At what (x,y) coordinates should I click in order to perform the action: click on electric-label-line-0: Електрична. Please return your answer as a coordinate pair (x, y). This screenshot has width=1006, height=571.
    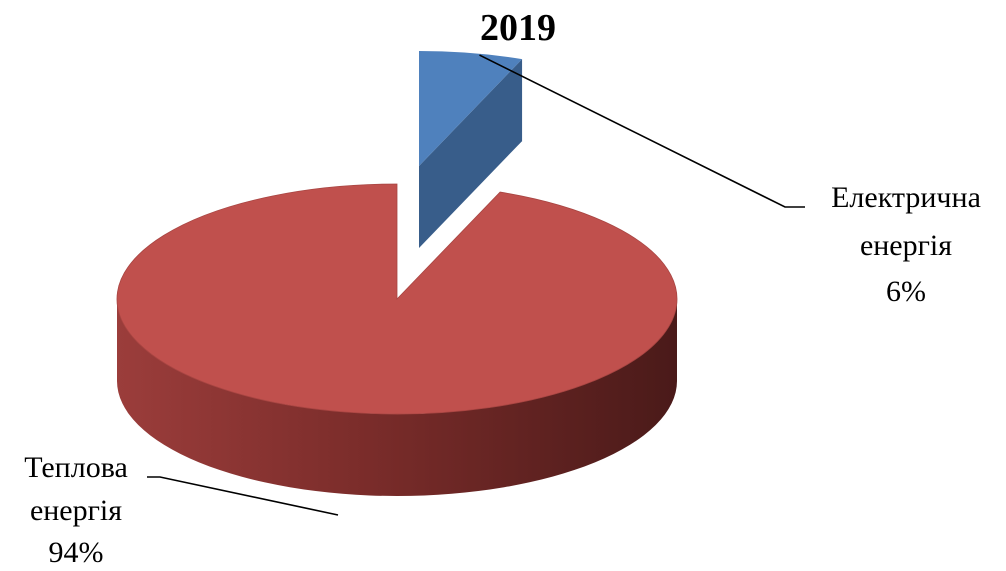
    Looking at the image, I should click on (906, 197).